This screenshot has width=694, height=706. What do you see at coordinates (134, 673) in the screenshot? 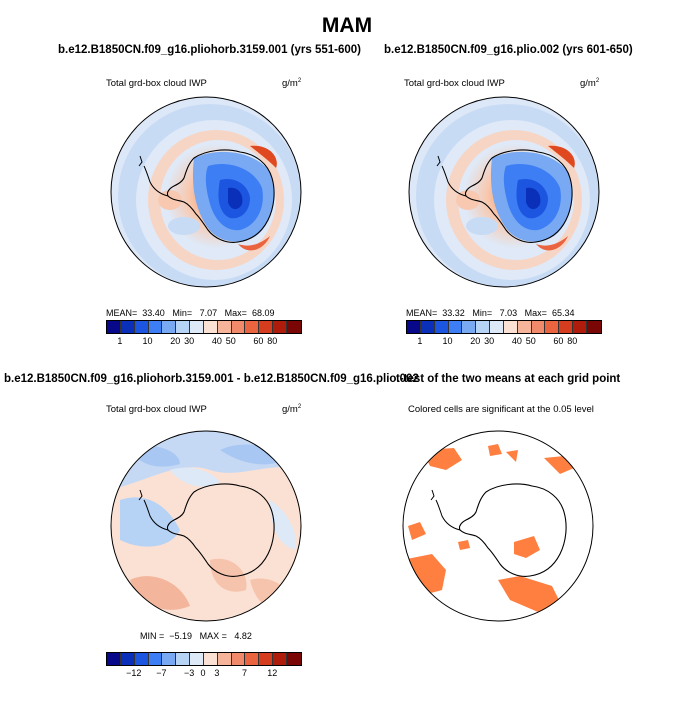
I see `colorbar-tick-label: −12` at bounding box center [134, 673].